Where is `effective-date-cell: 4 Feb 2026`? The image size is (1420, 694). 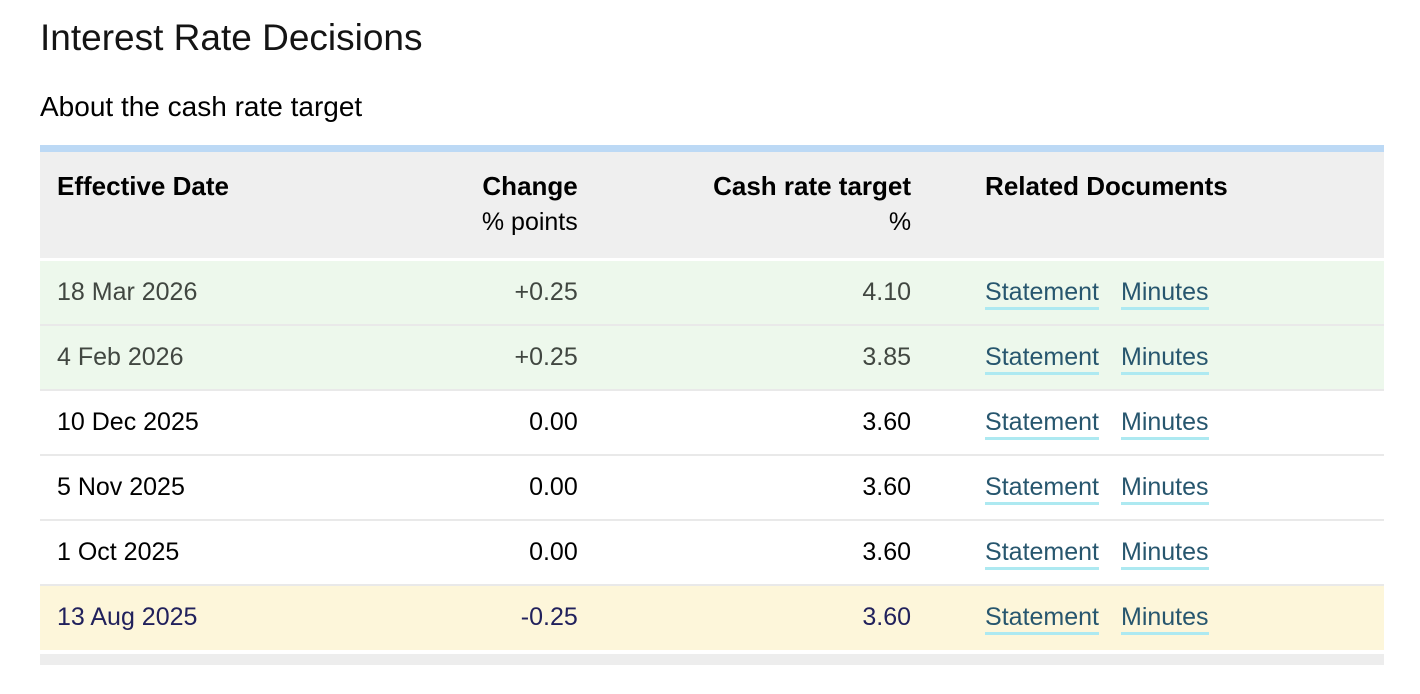
effective-date-cell: 4 Feb 2026 is located at coordinates (208, 356).